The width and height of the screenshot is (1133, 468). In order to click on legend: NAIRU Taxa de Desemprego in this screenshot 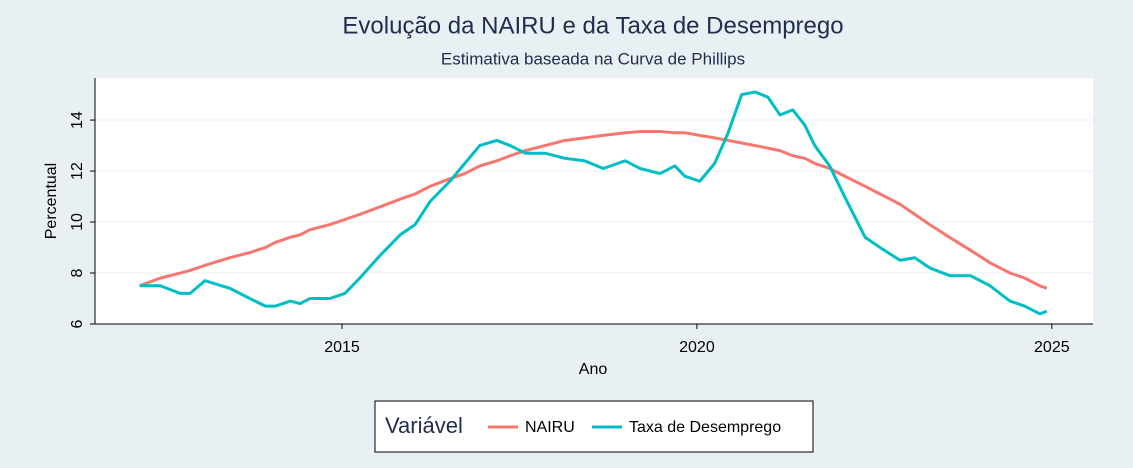, I will do `click(634, 427)`.